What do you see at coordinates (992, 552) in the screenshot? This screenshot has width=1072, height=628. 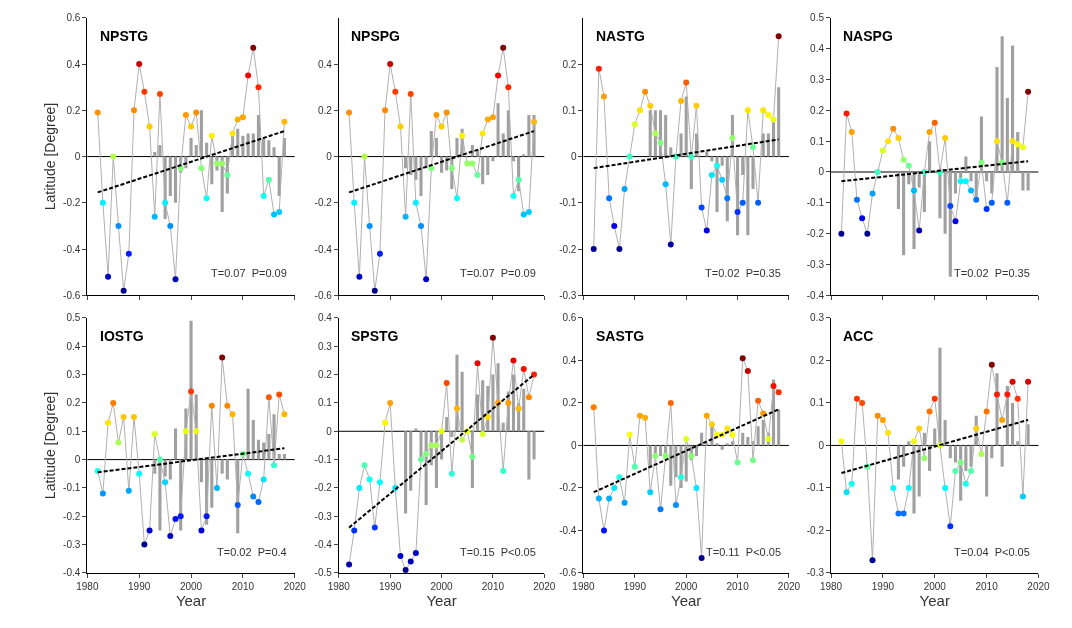 I see `annotation: T=0.04 P<0.05` at bounding box center [992, 552].